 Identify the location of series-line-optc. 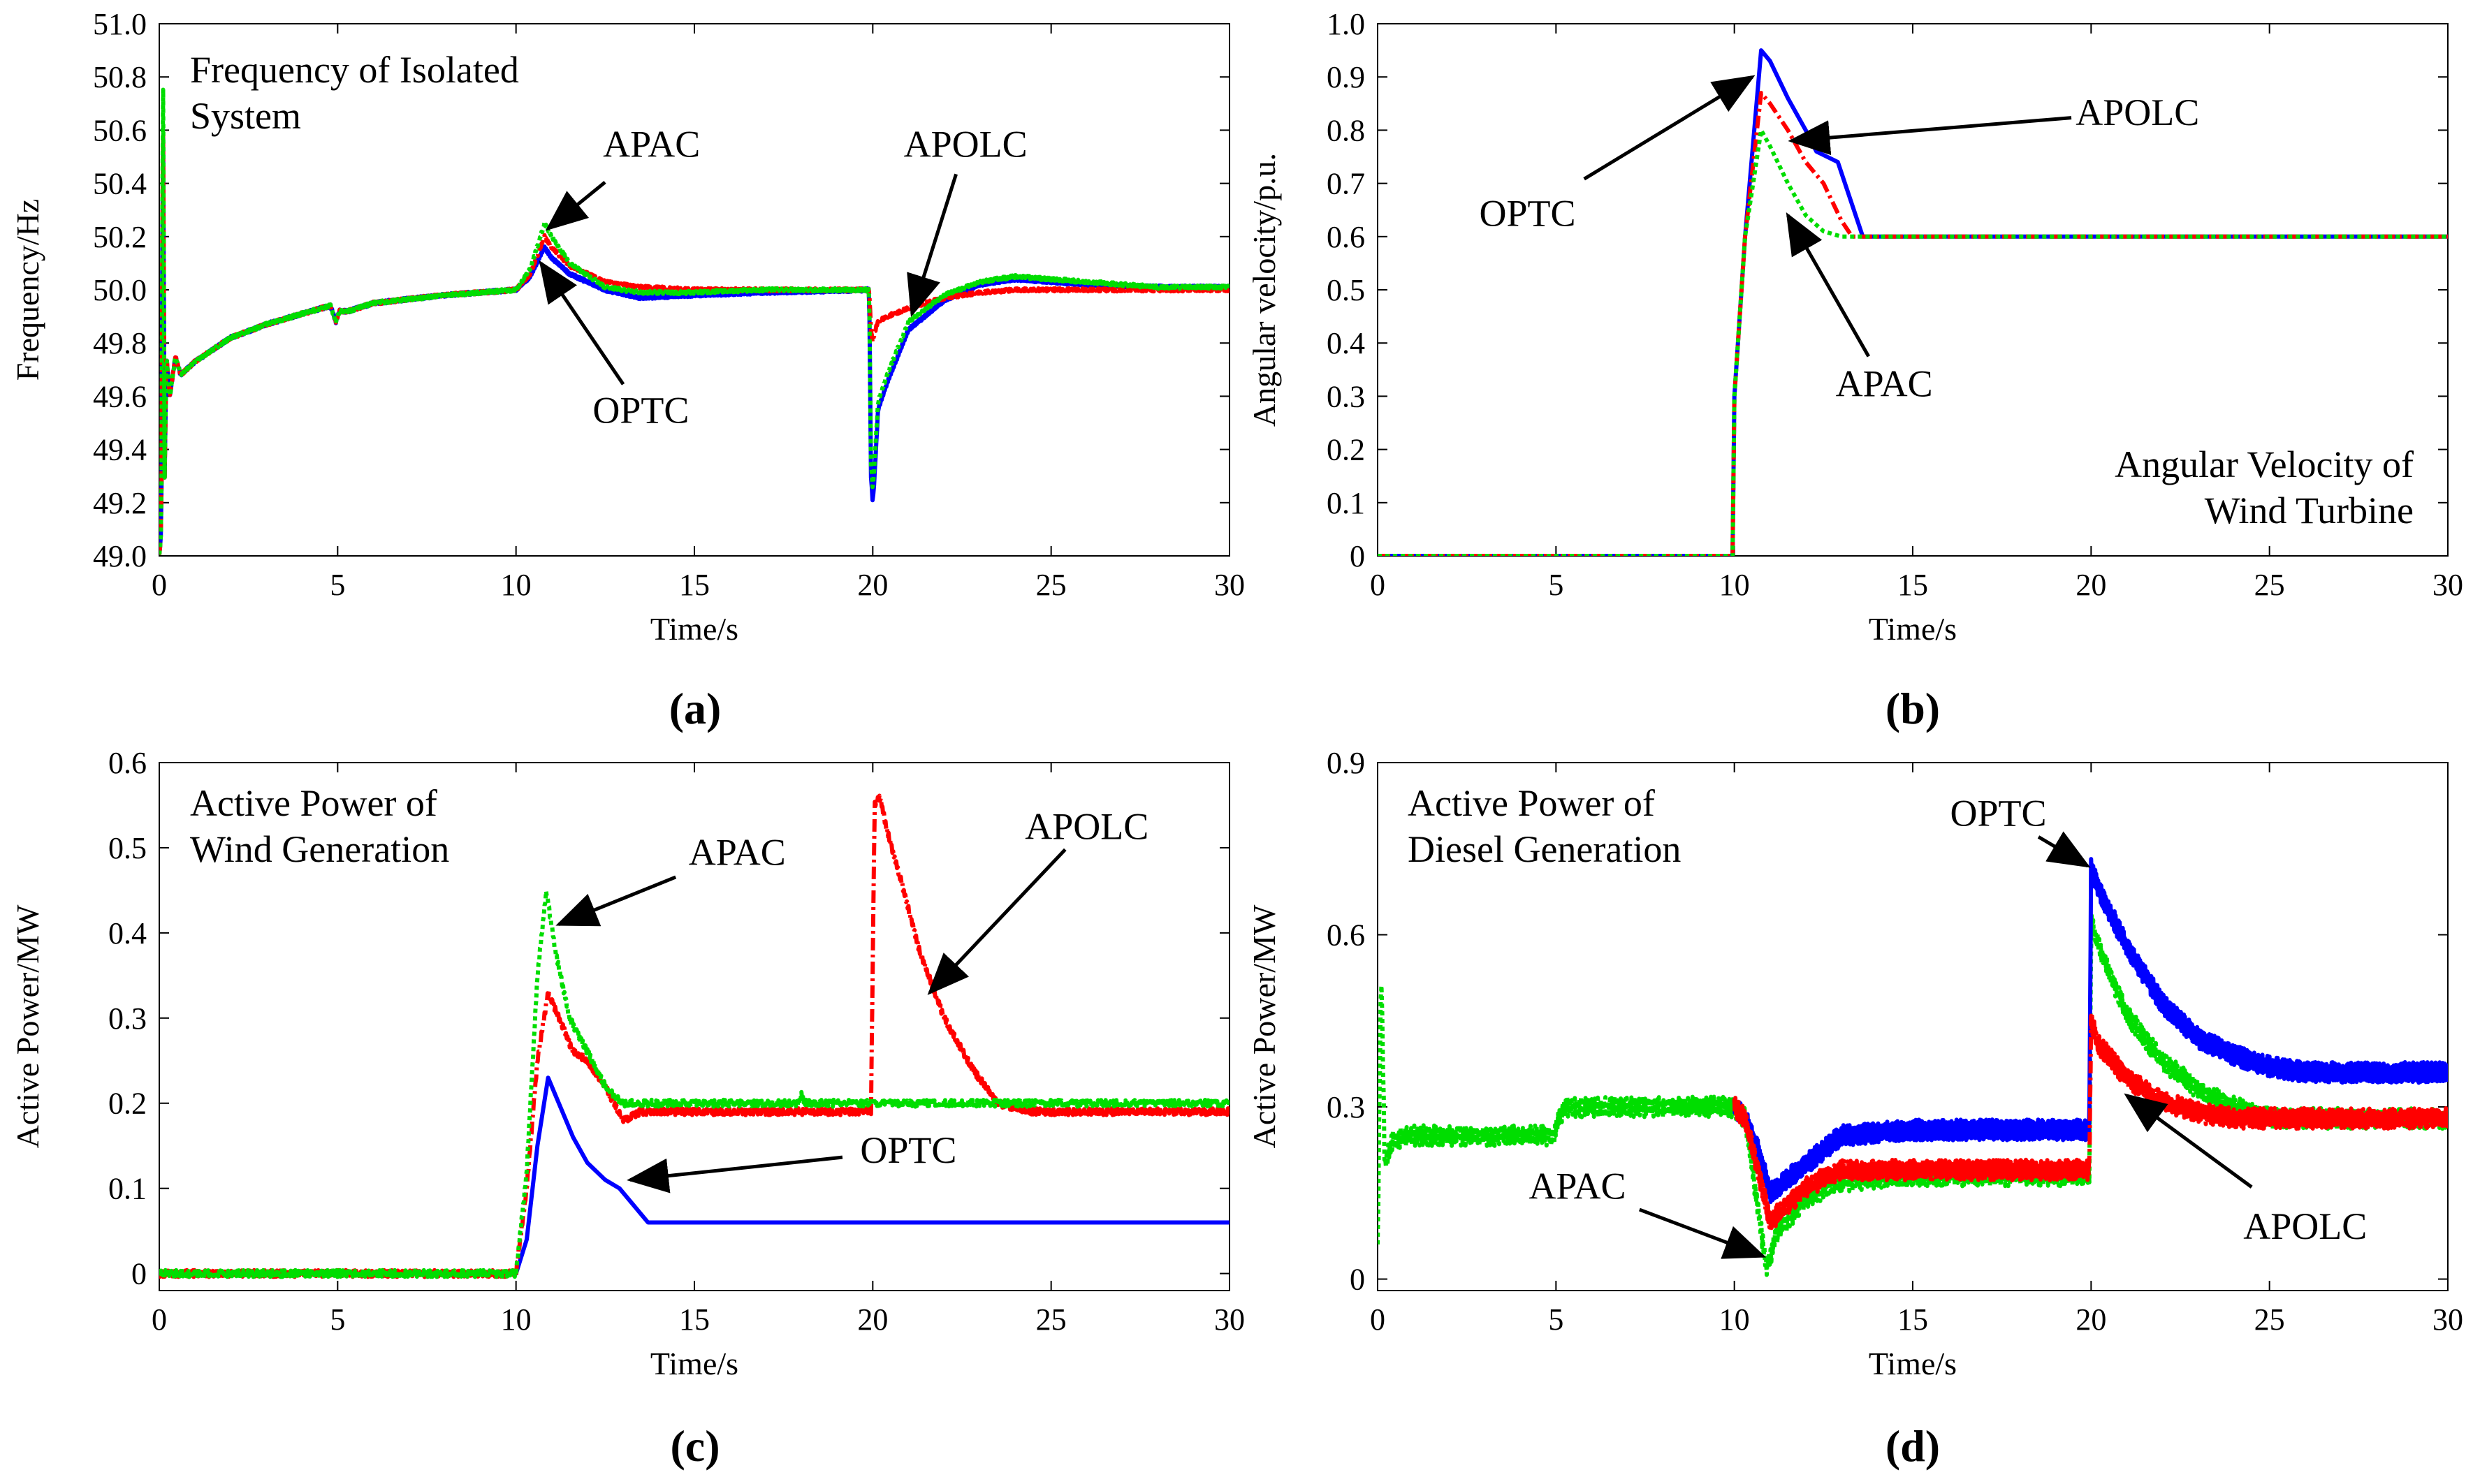
(694, 1175).